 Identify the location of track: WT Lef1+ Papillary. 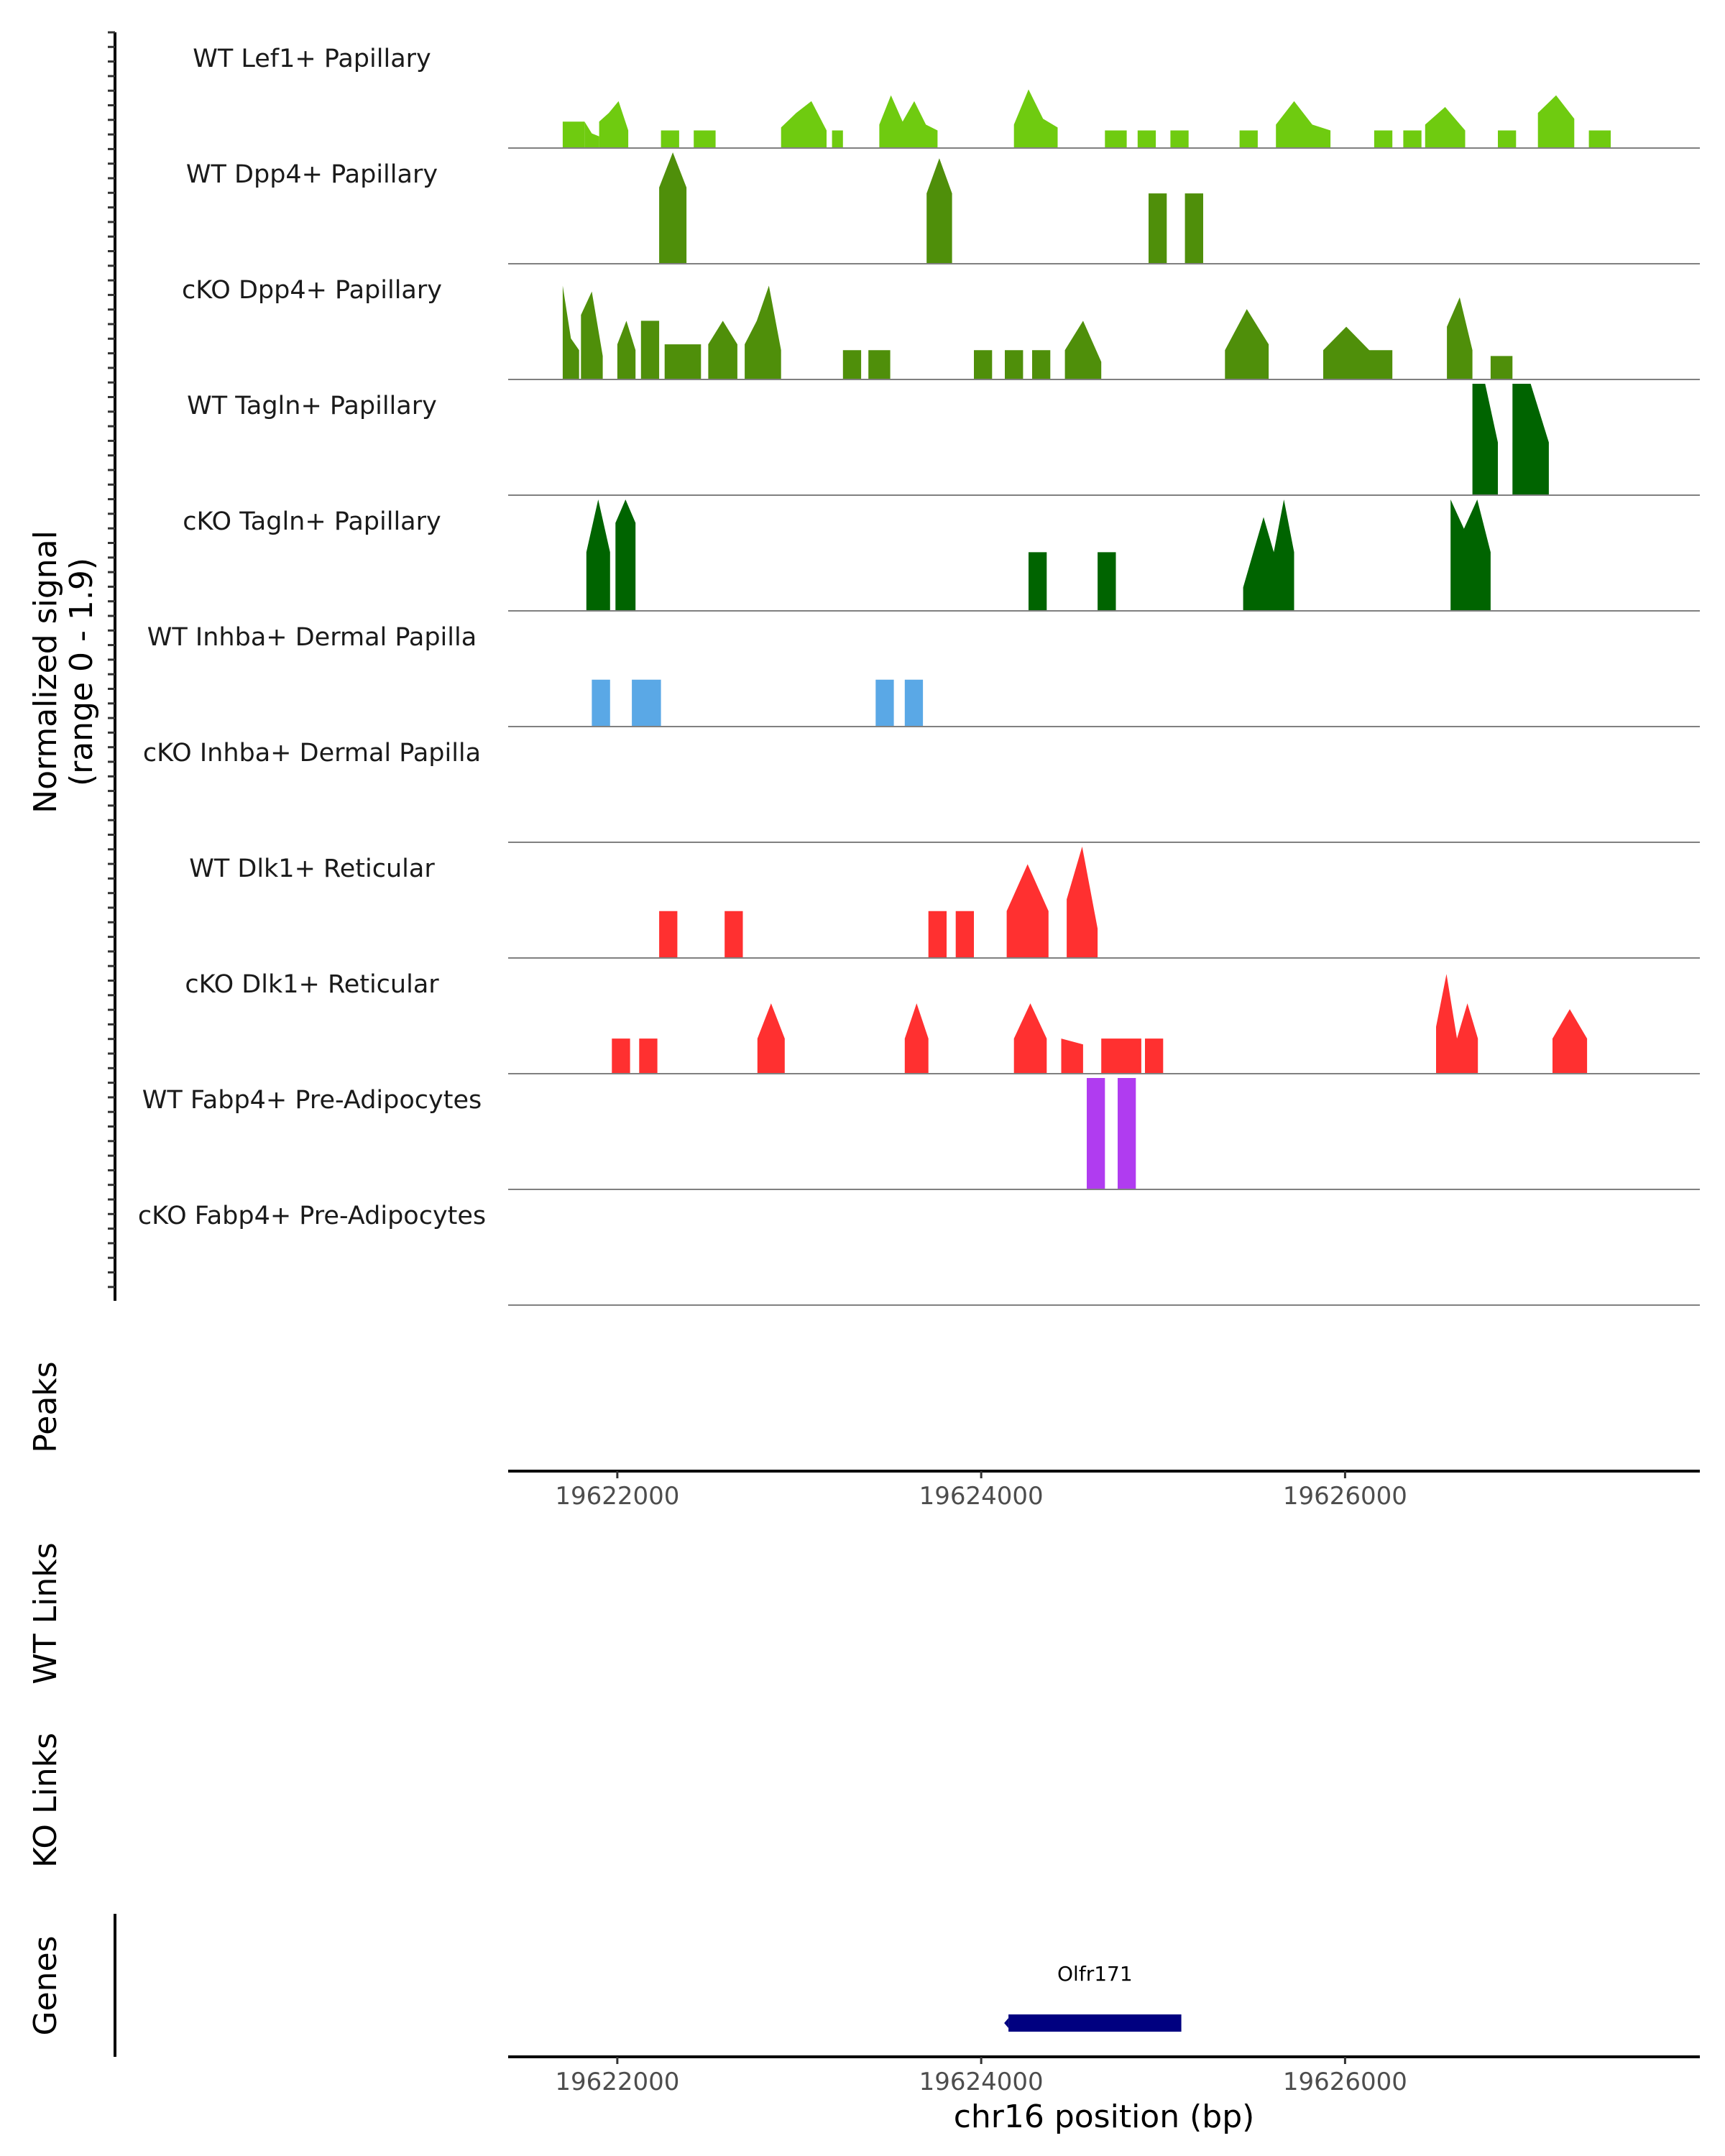
(946, 97).